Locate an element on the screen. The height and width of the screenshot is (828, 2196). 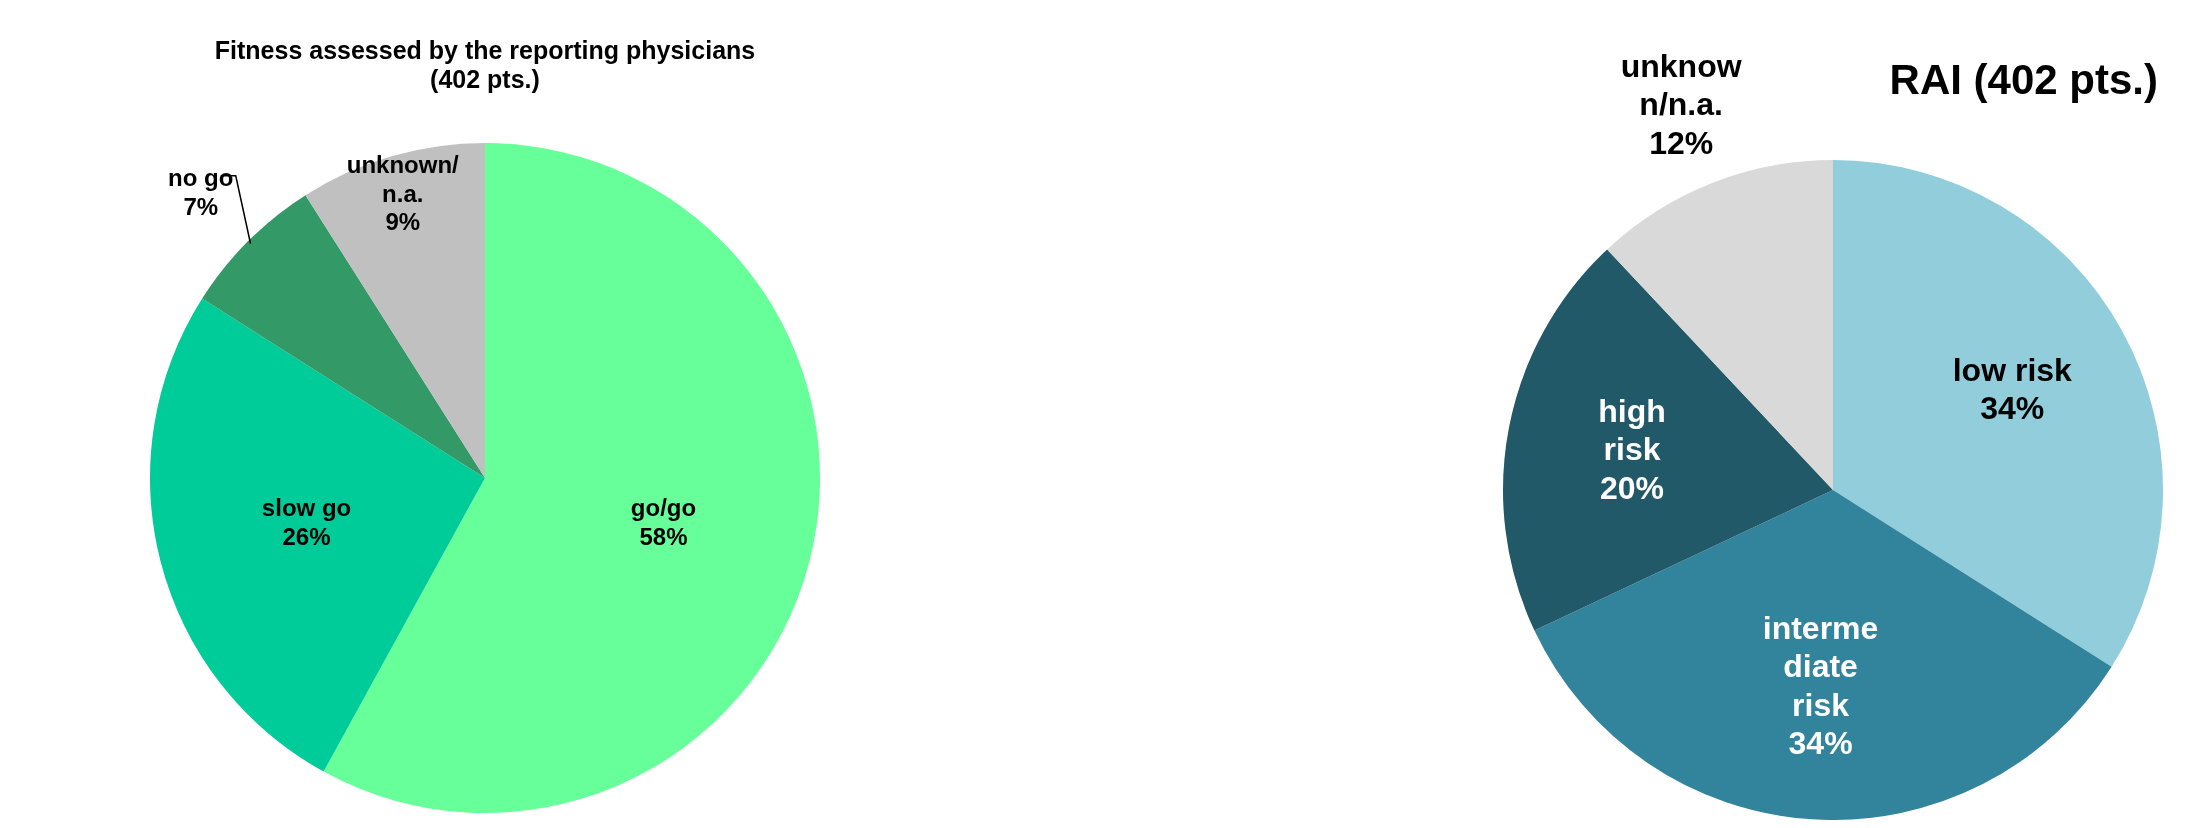
slice-label: go/go is located at coordinates (663, 508).